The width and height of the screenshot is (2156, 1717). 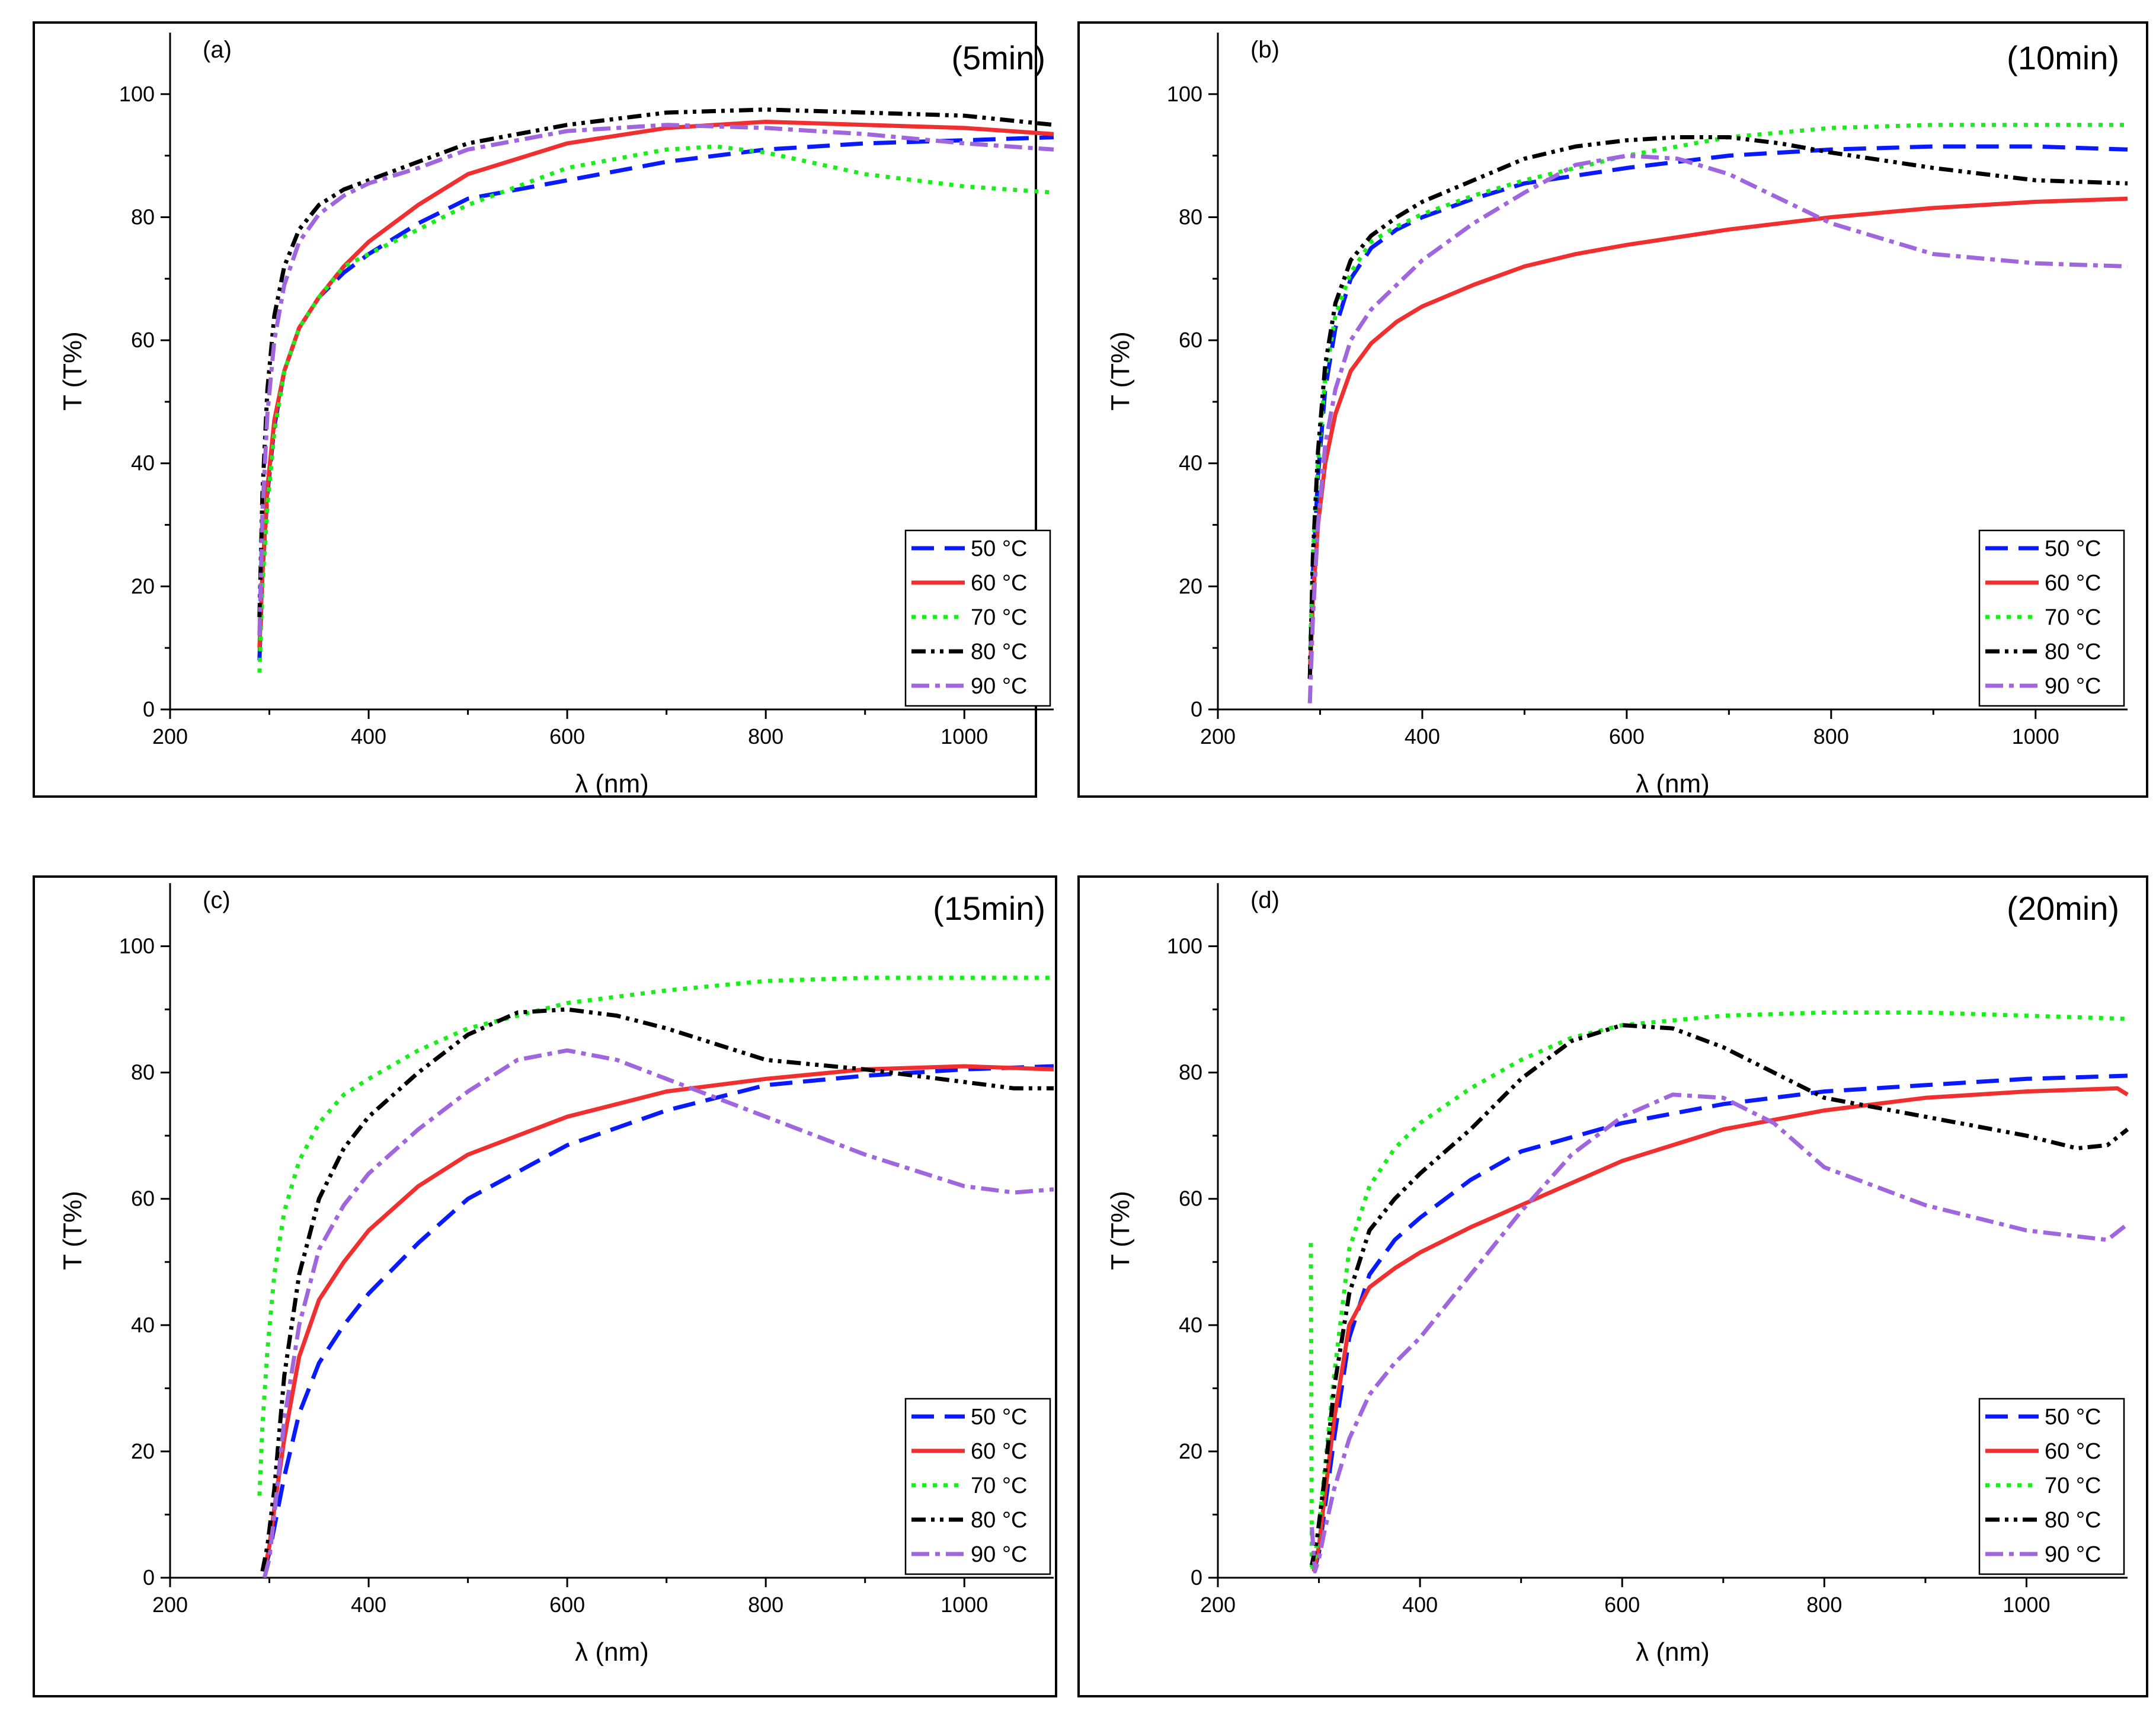 I want to click on panel-letter: (c), so click(x=217, y=900).